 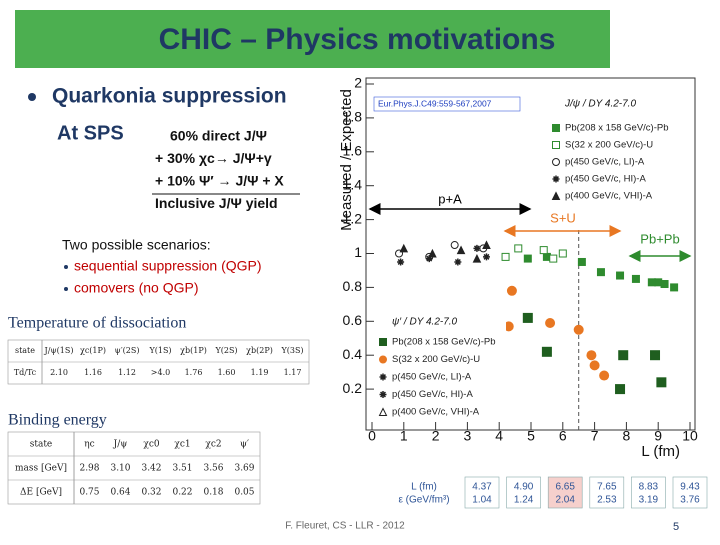 What do you see at coordinates (605, 162) in the screenshot?
I see `legend-label: p(450 GeV/c, LI)-A` at bounding box center [605, 162].